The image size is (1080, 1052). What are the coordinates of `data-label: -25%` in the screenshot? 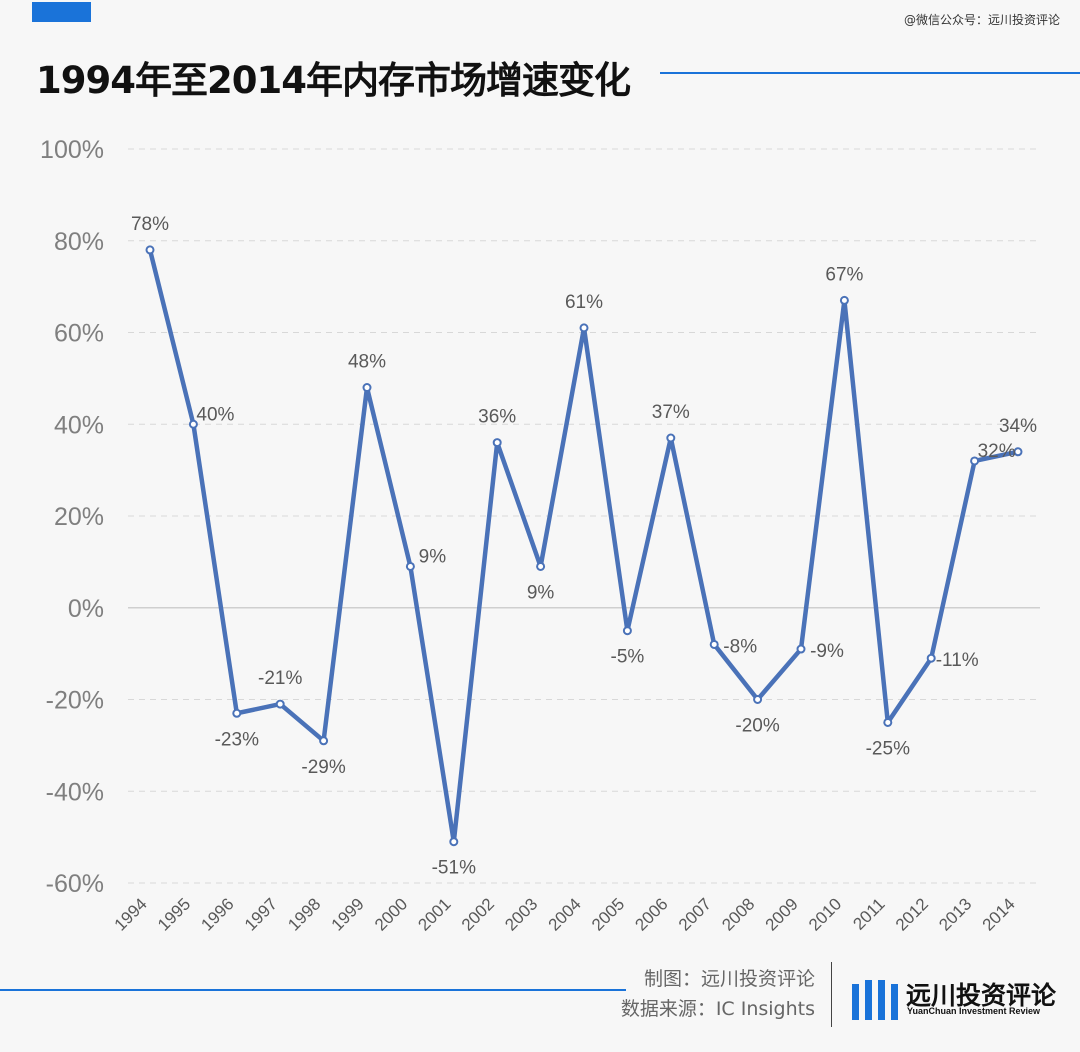 It's located at (888, 748).